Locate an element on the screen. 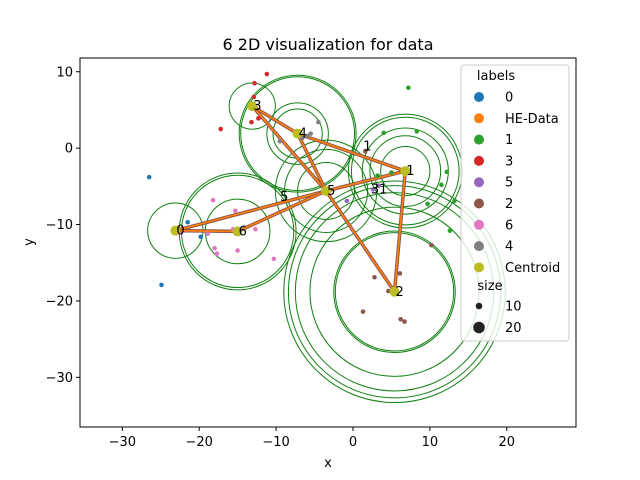  legend-label: 2 is located at coordinates (509, 204).